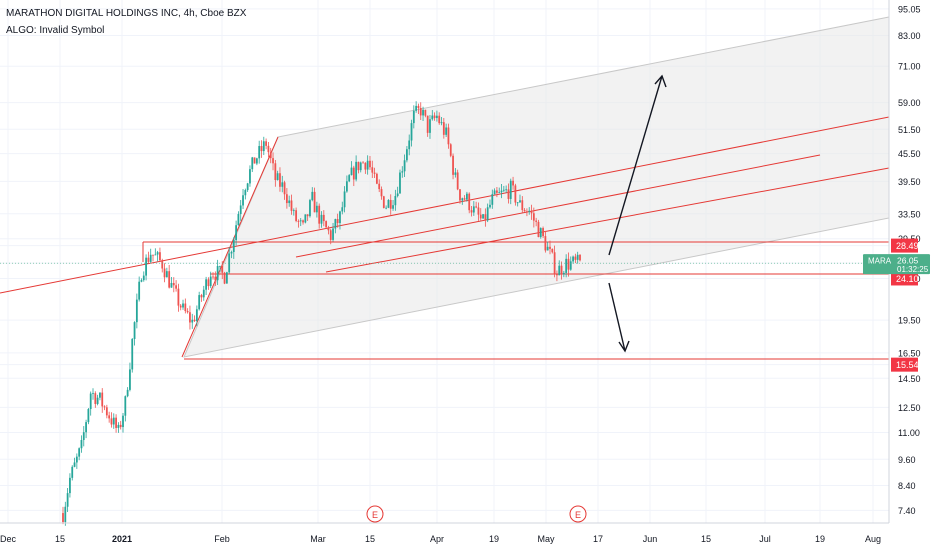 The width and height of the screenshot is (932, 550). Describe the element at coordinates (904, 278) in the screenshot. I see `badge-bg` at that location.